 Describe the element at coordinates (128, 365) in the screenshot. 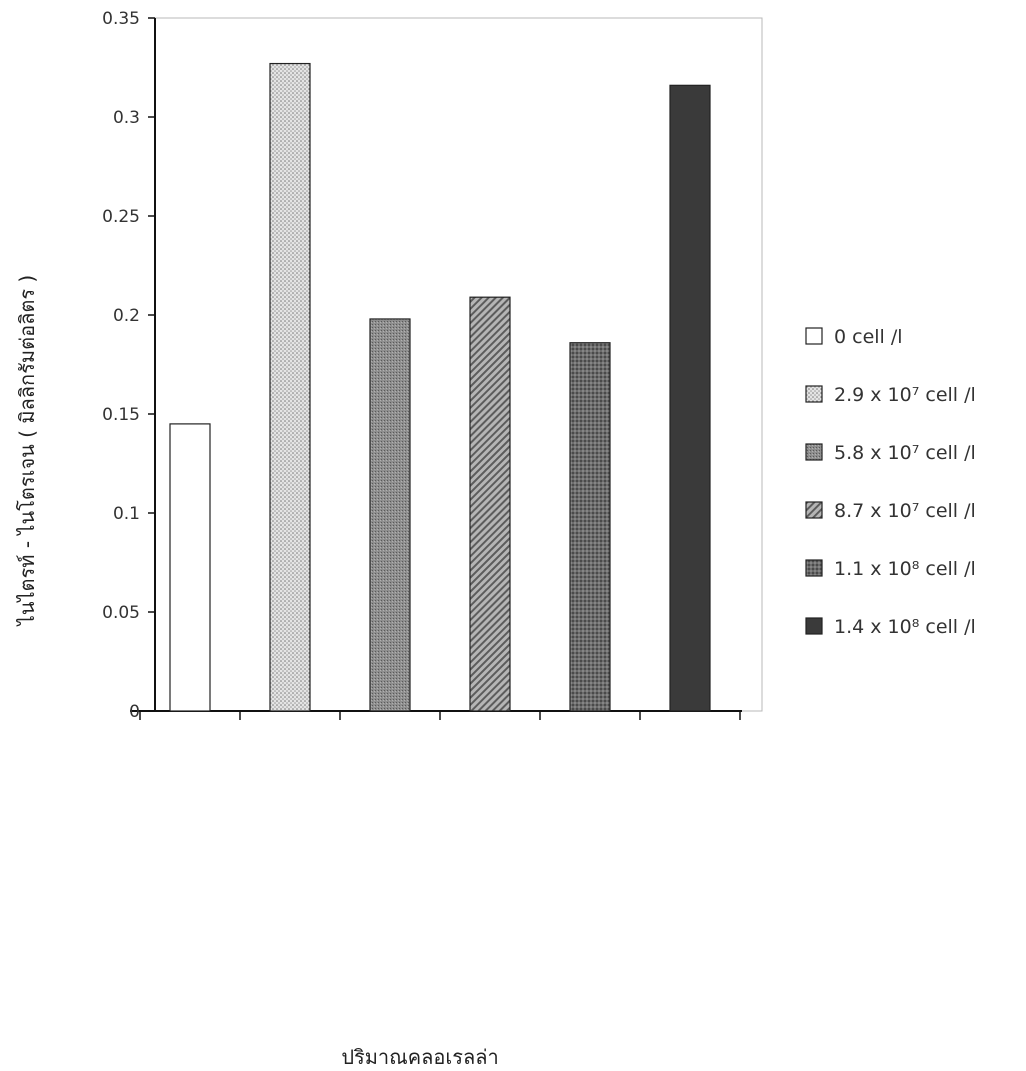

I see `y-axis-ticks: 0 0.05 0.1 0.15 0.2 0.25 0.3 0.35` at that location.